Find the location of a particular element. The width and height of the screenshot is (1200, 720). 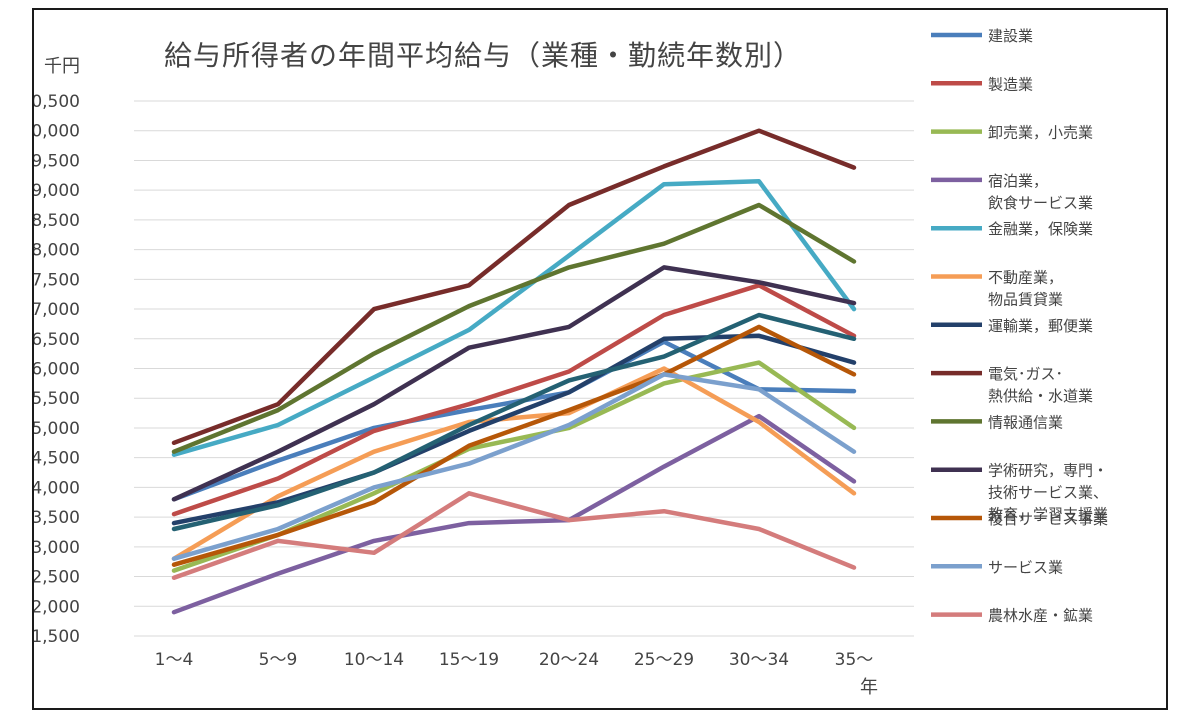

legend-label: サービス業 is located at coordinates (1025, 567).